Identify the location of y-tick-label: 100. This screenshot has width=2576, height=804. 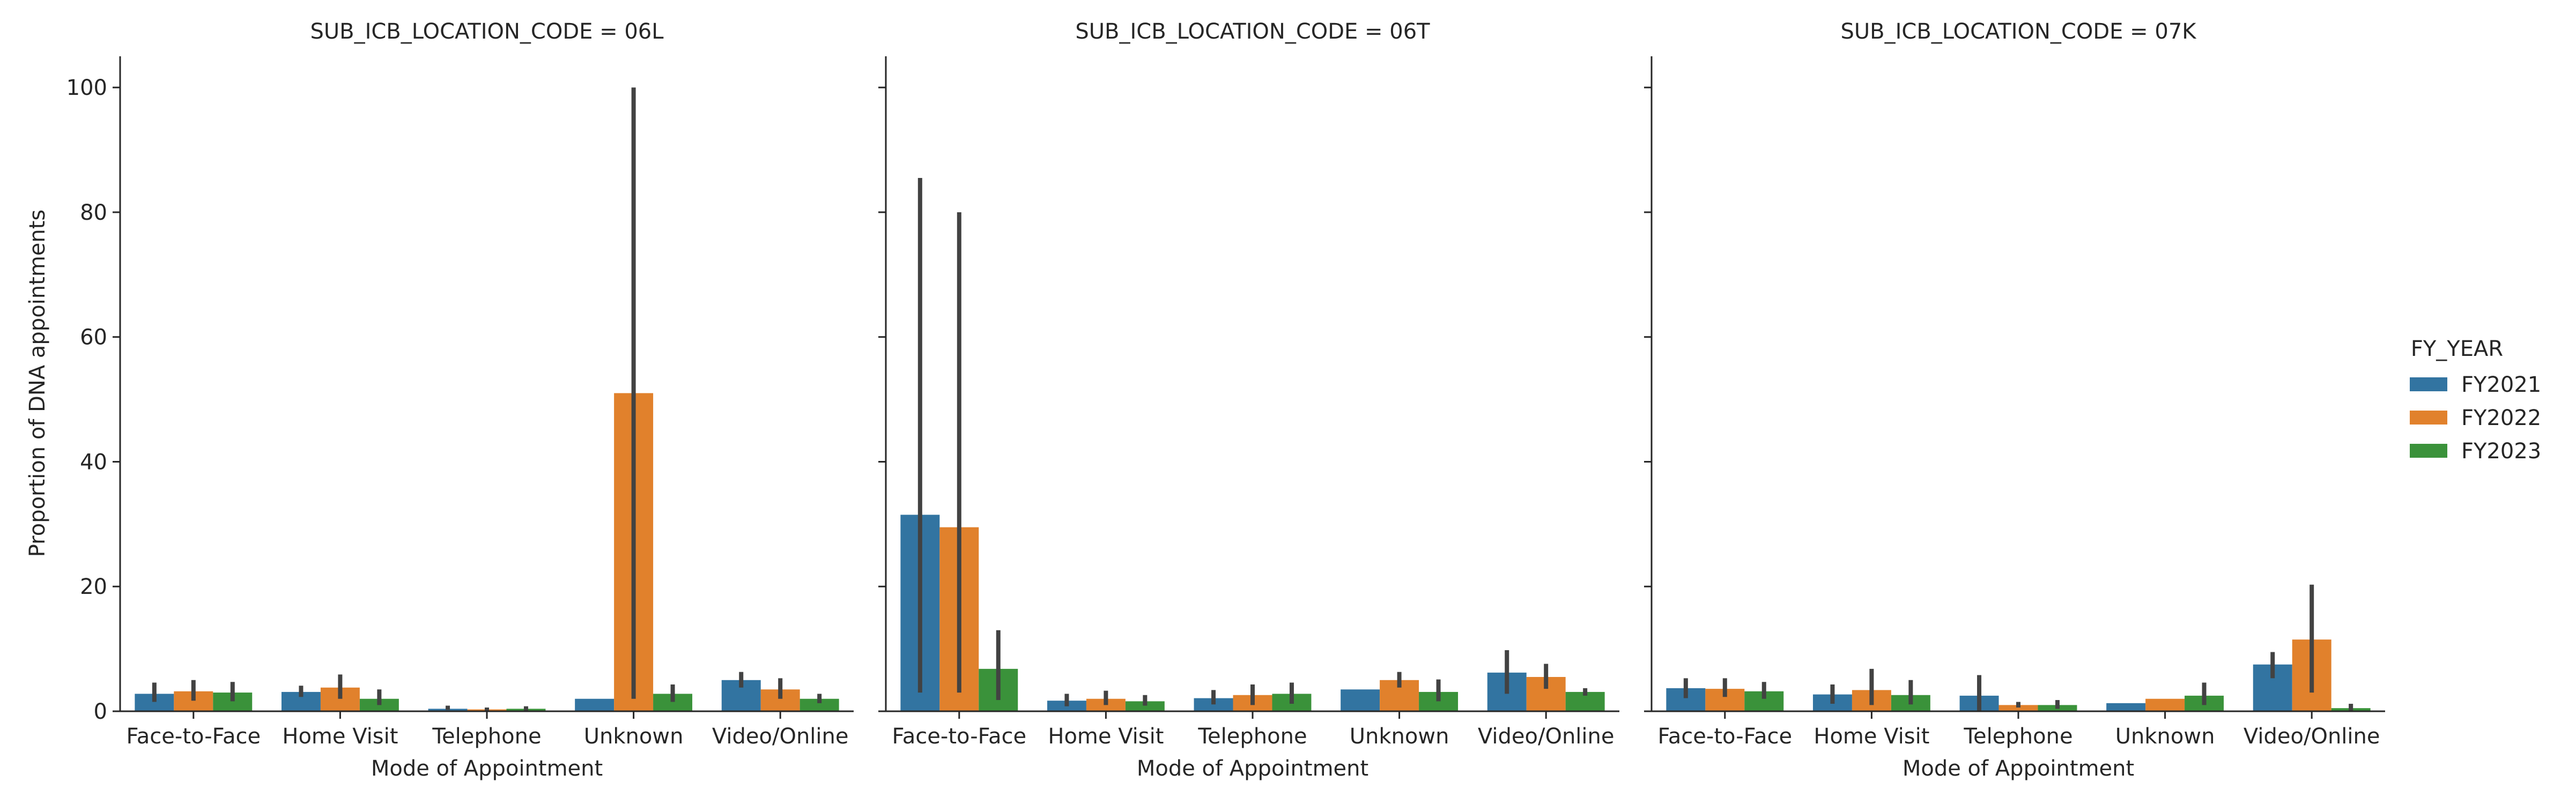
(86, 88).